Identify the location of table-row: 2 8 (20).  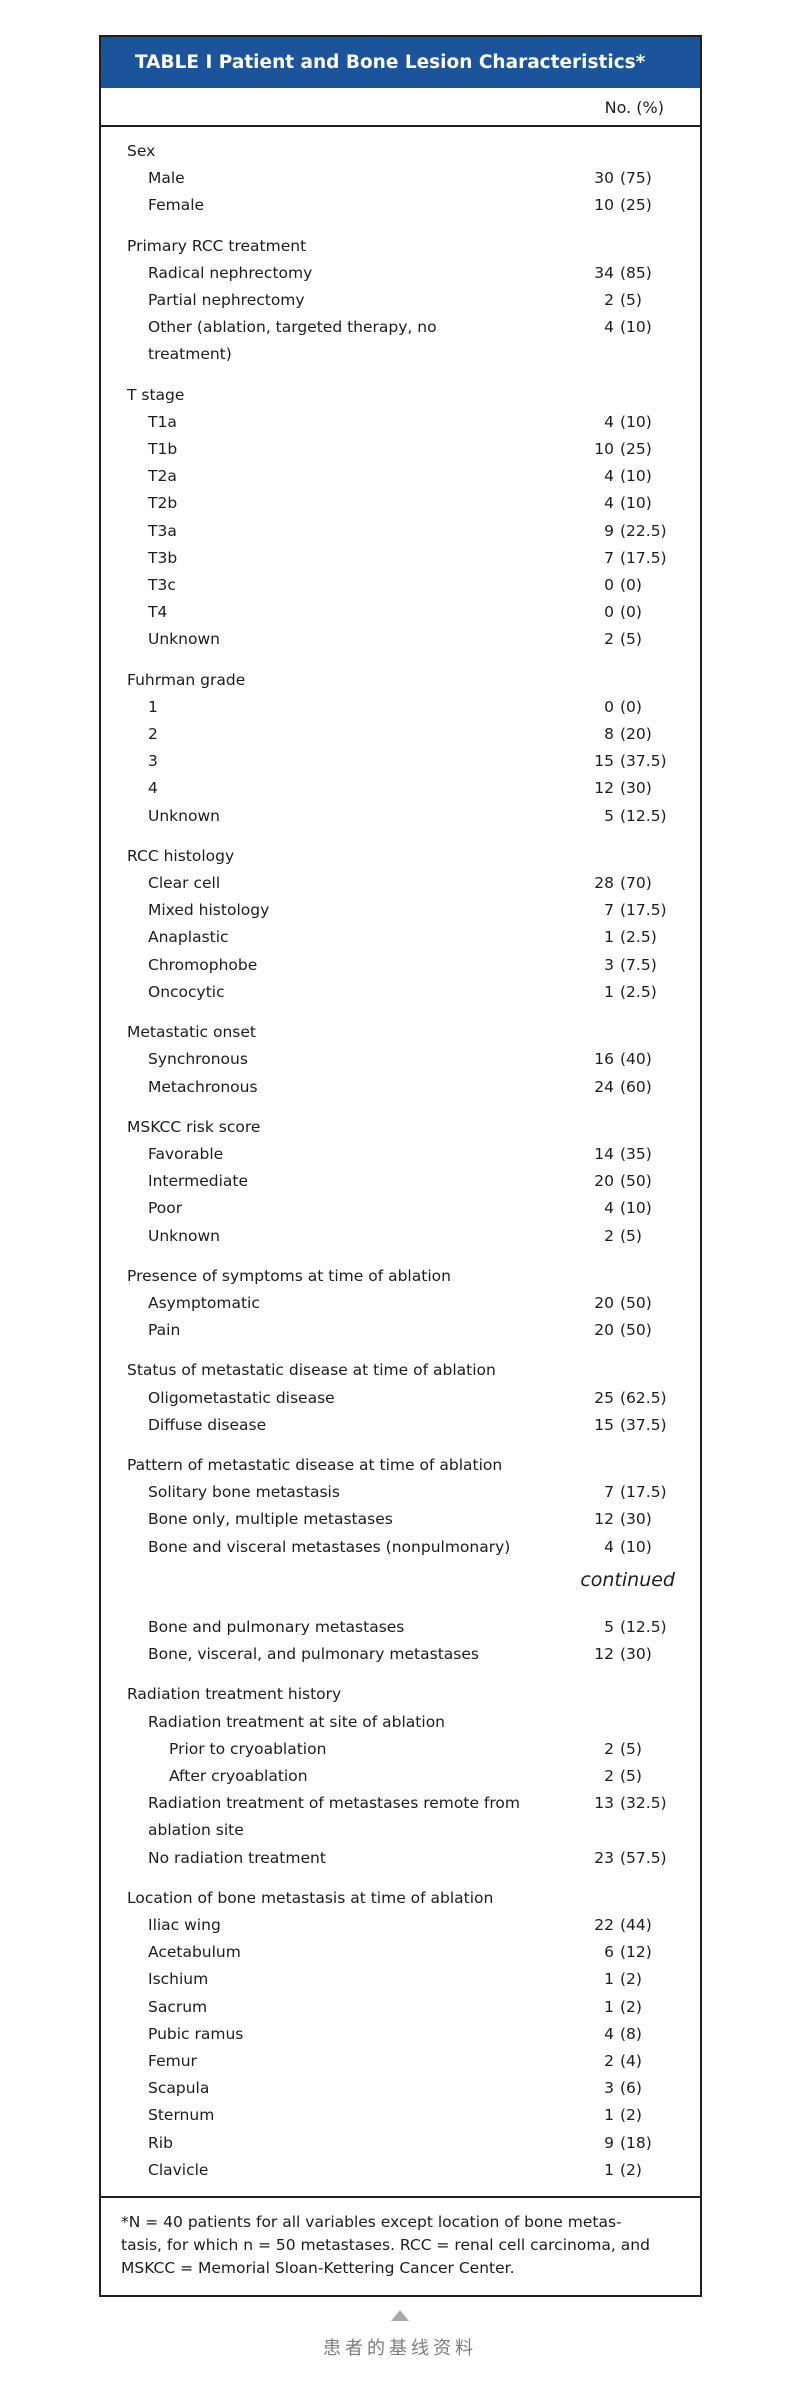
(400, 734).